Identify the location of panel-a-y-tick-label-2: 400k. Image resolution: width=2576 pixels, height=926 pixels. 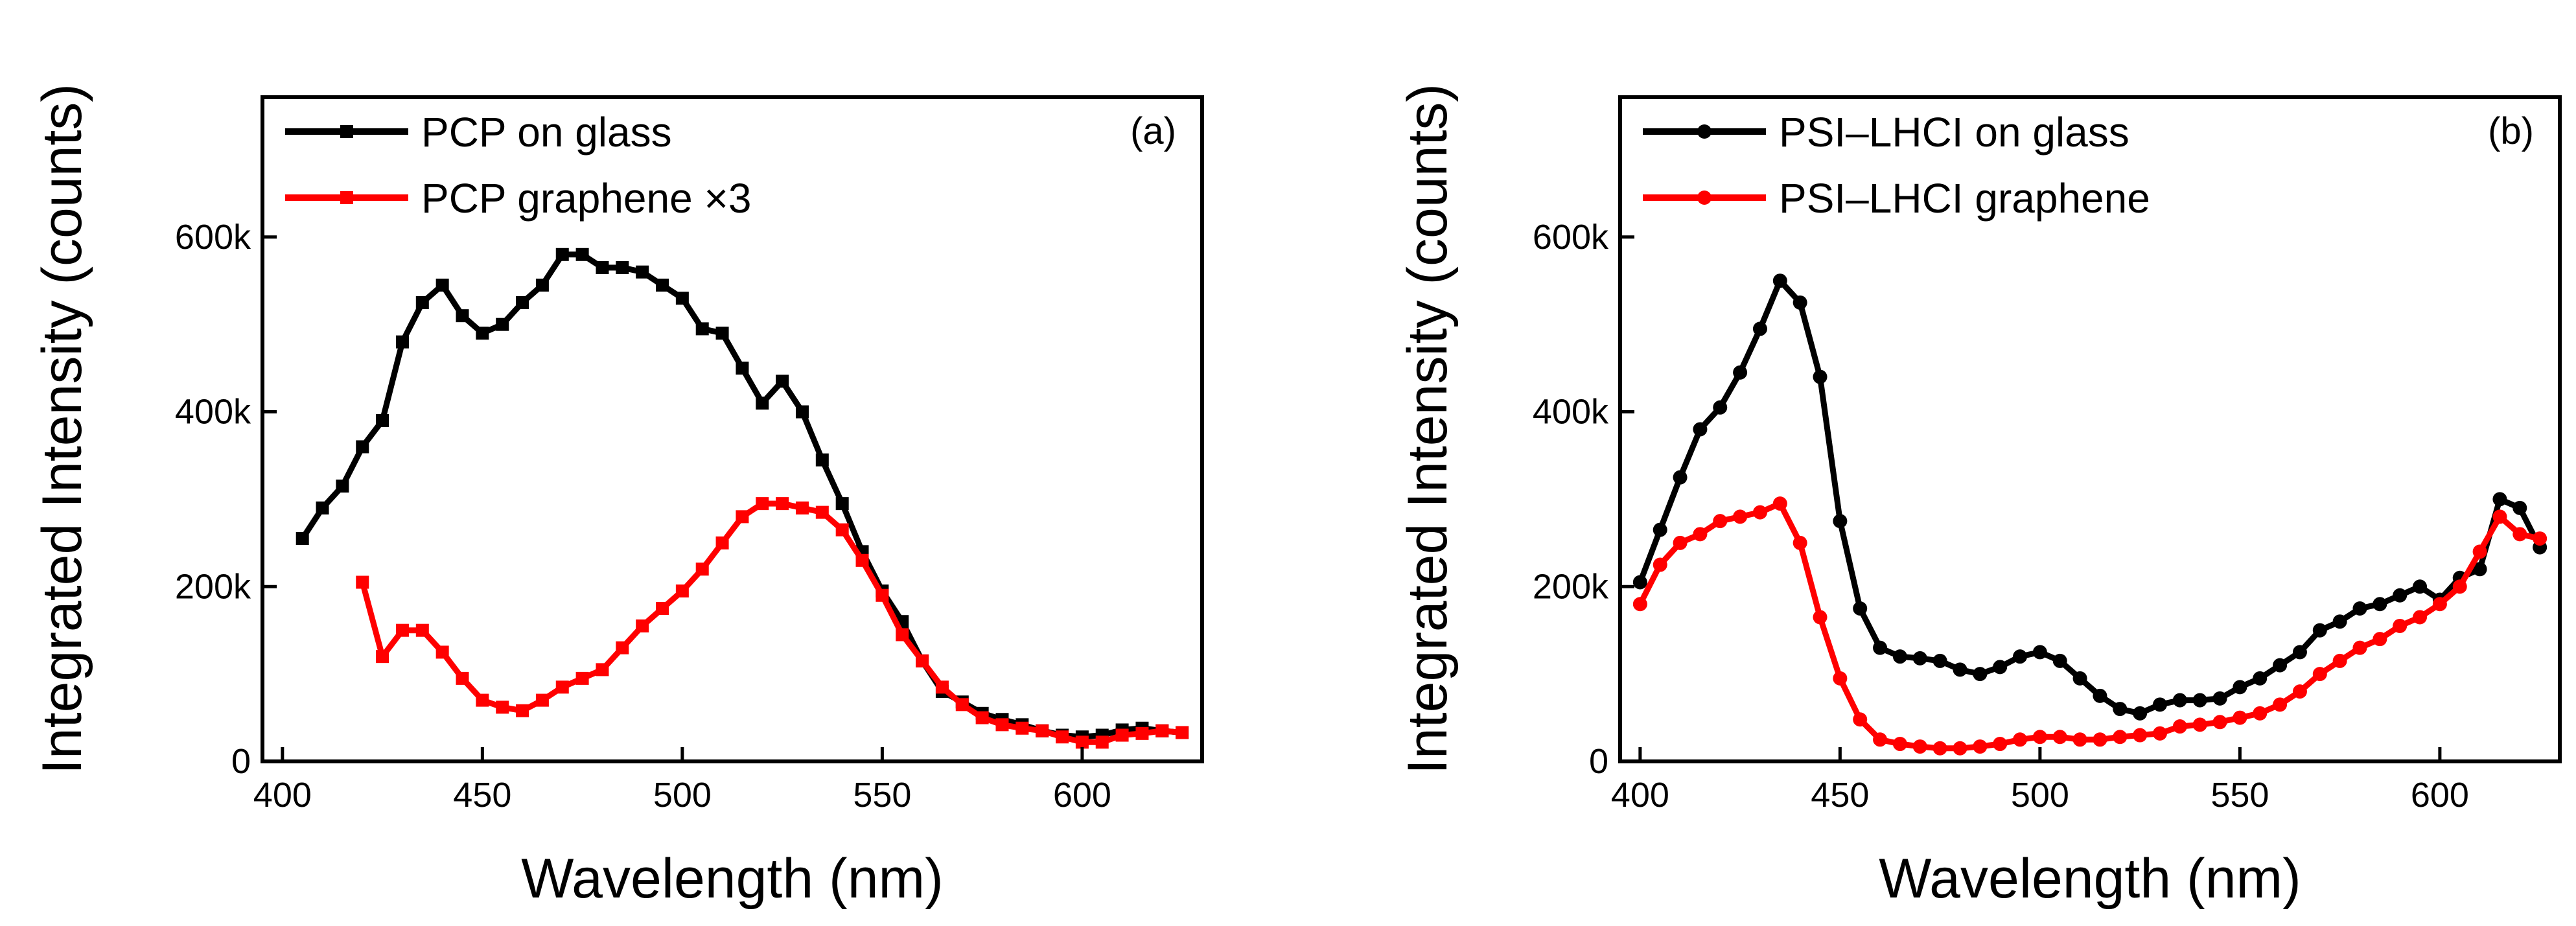
(213, 413).